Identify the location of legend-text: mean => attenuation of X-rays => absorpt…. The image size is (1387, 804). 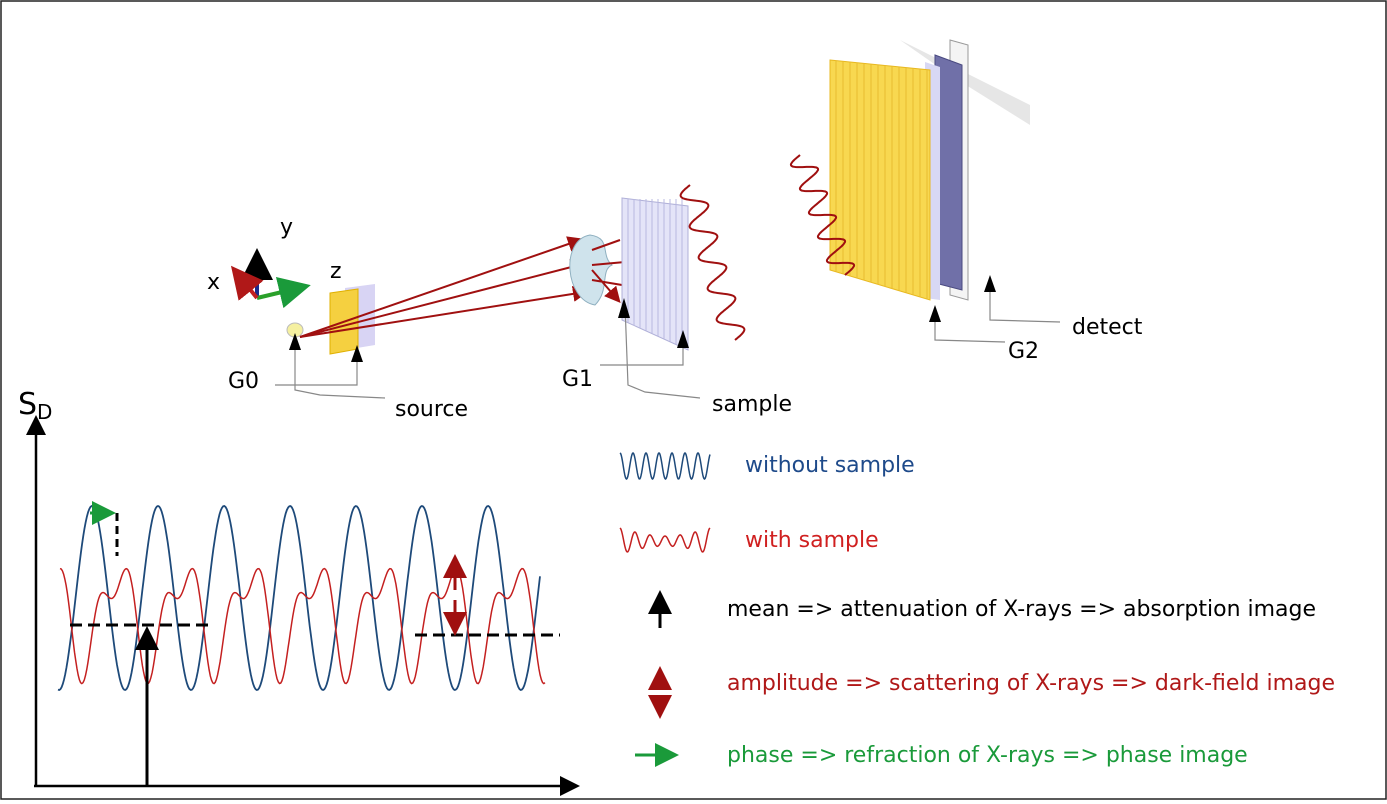
(1021, 609).